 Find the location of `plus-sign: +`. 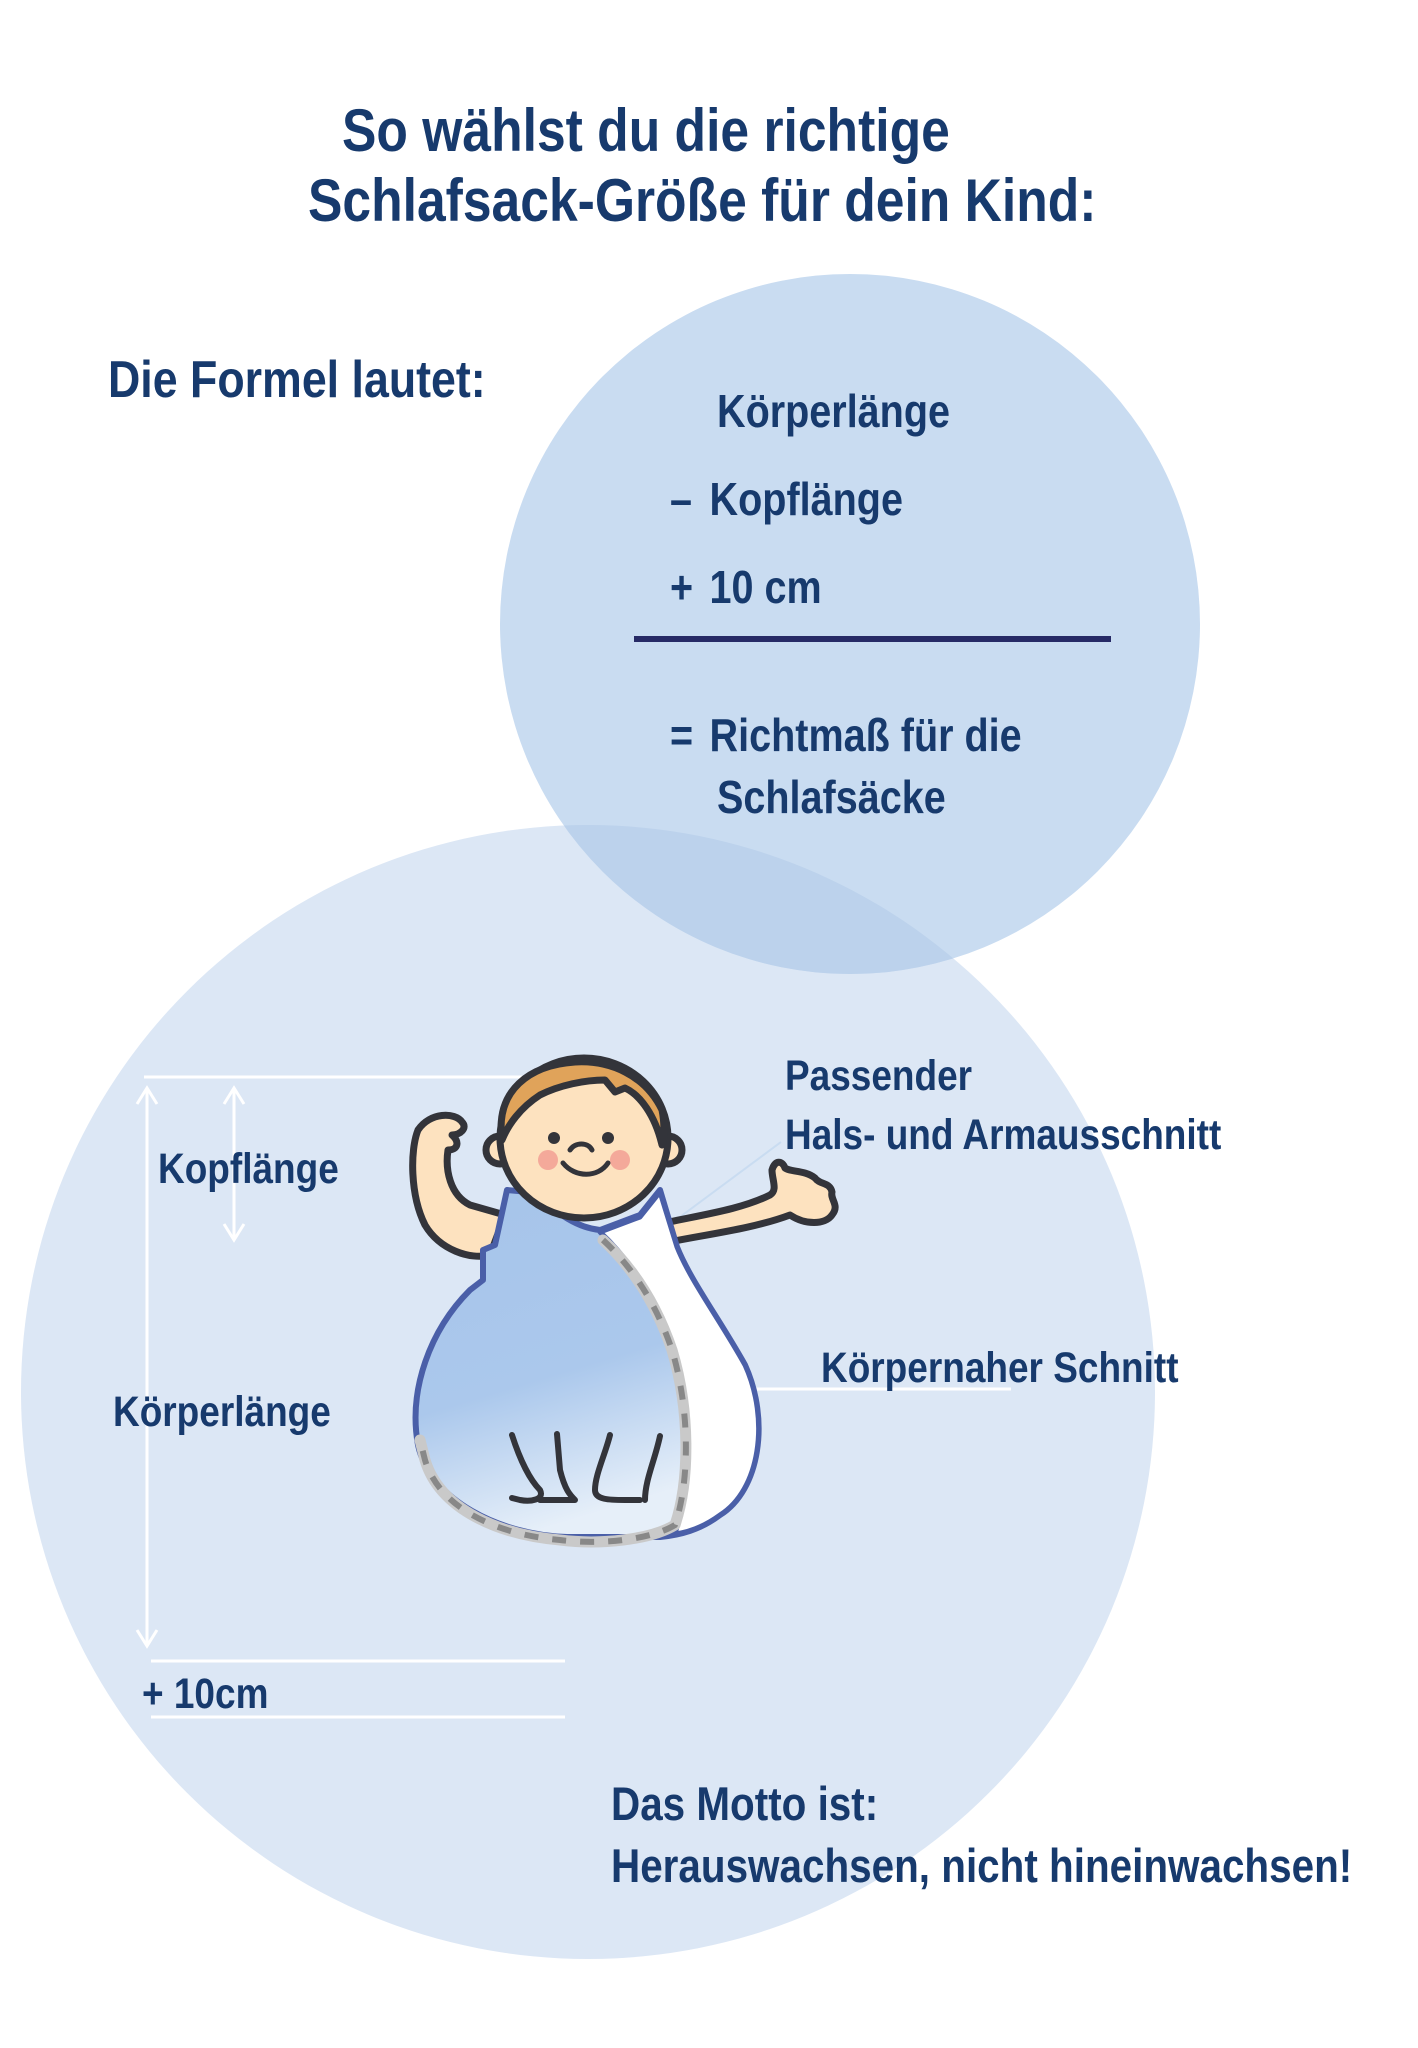

plus-sign: + is located at coordinates (682, 587).